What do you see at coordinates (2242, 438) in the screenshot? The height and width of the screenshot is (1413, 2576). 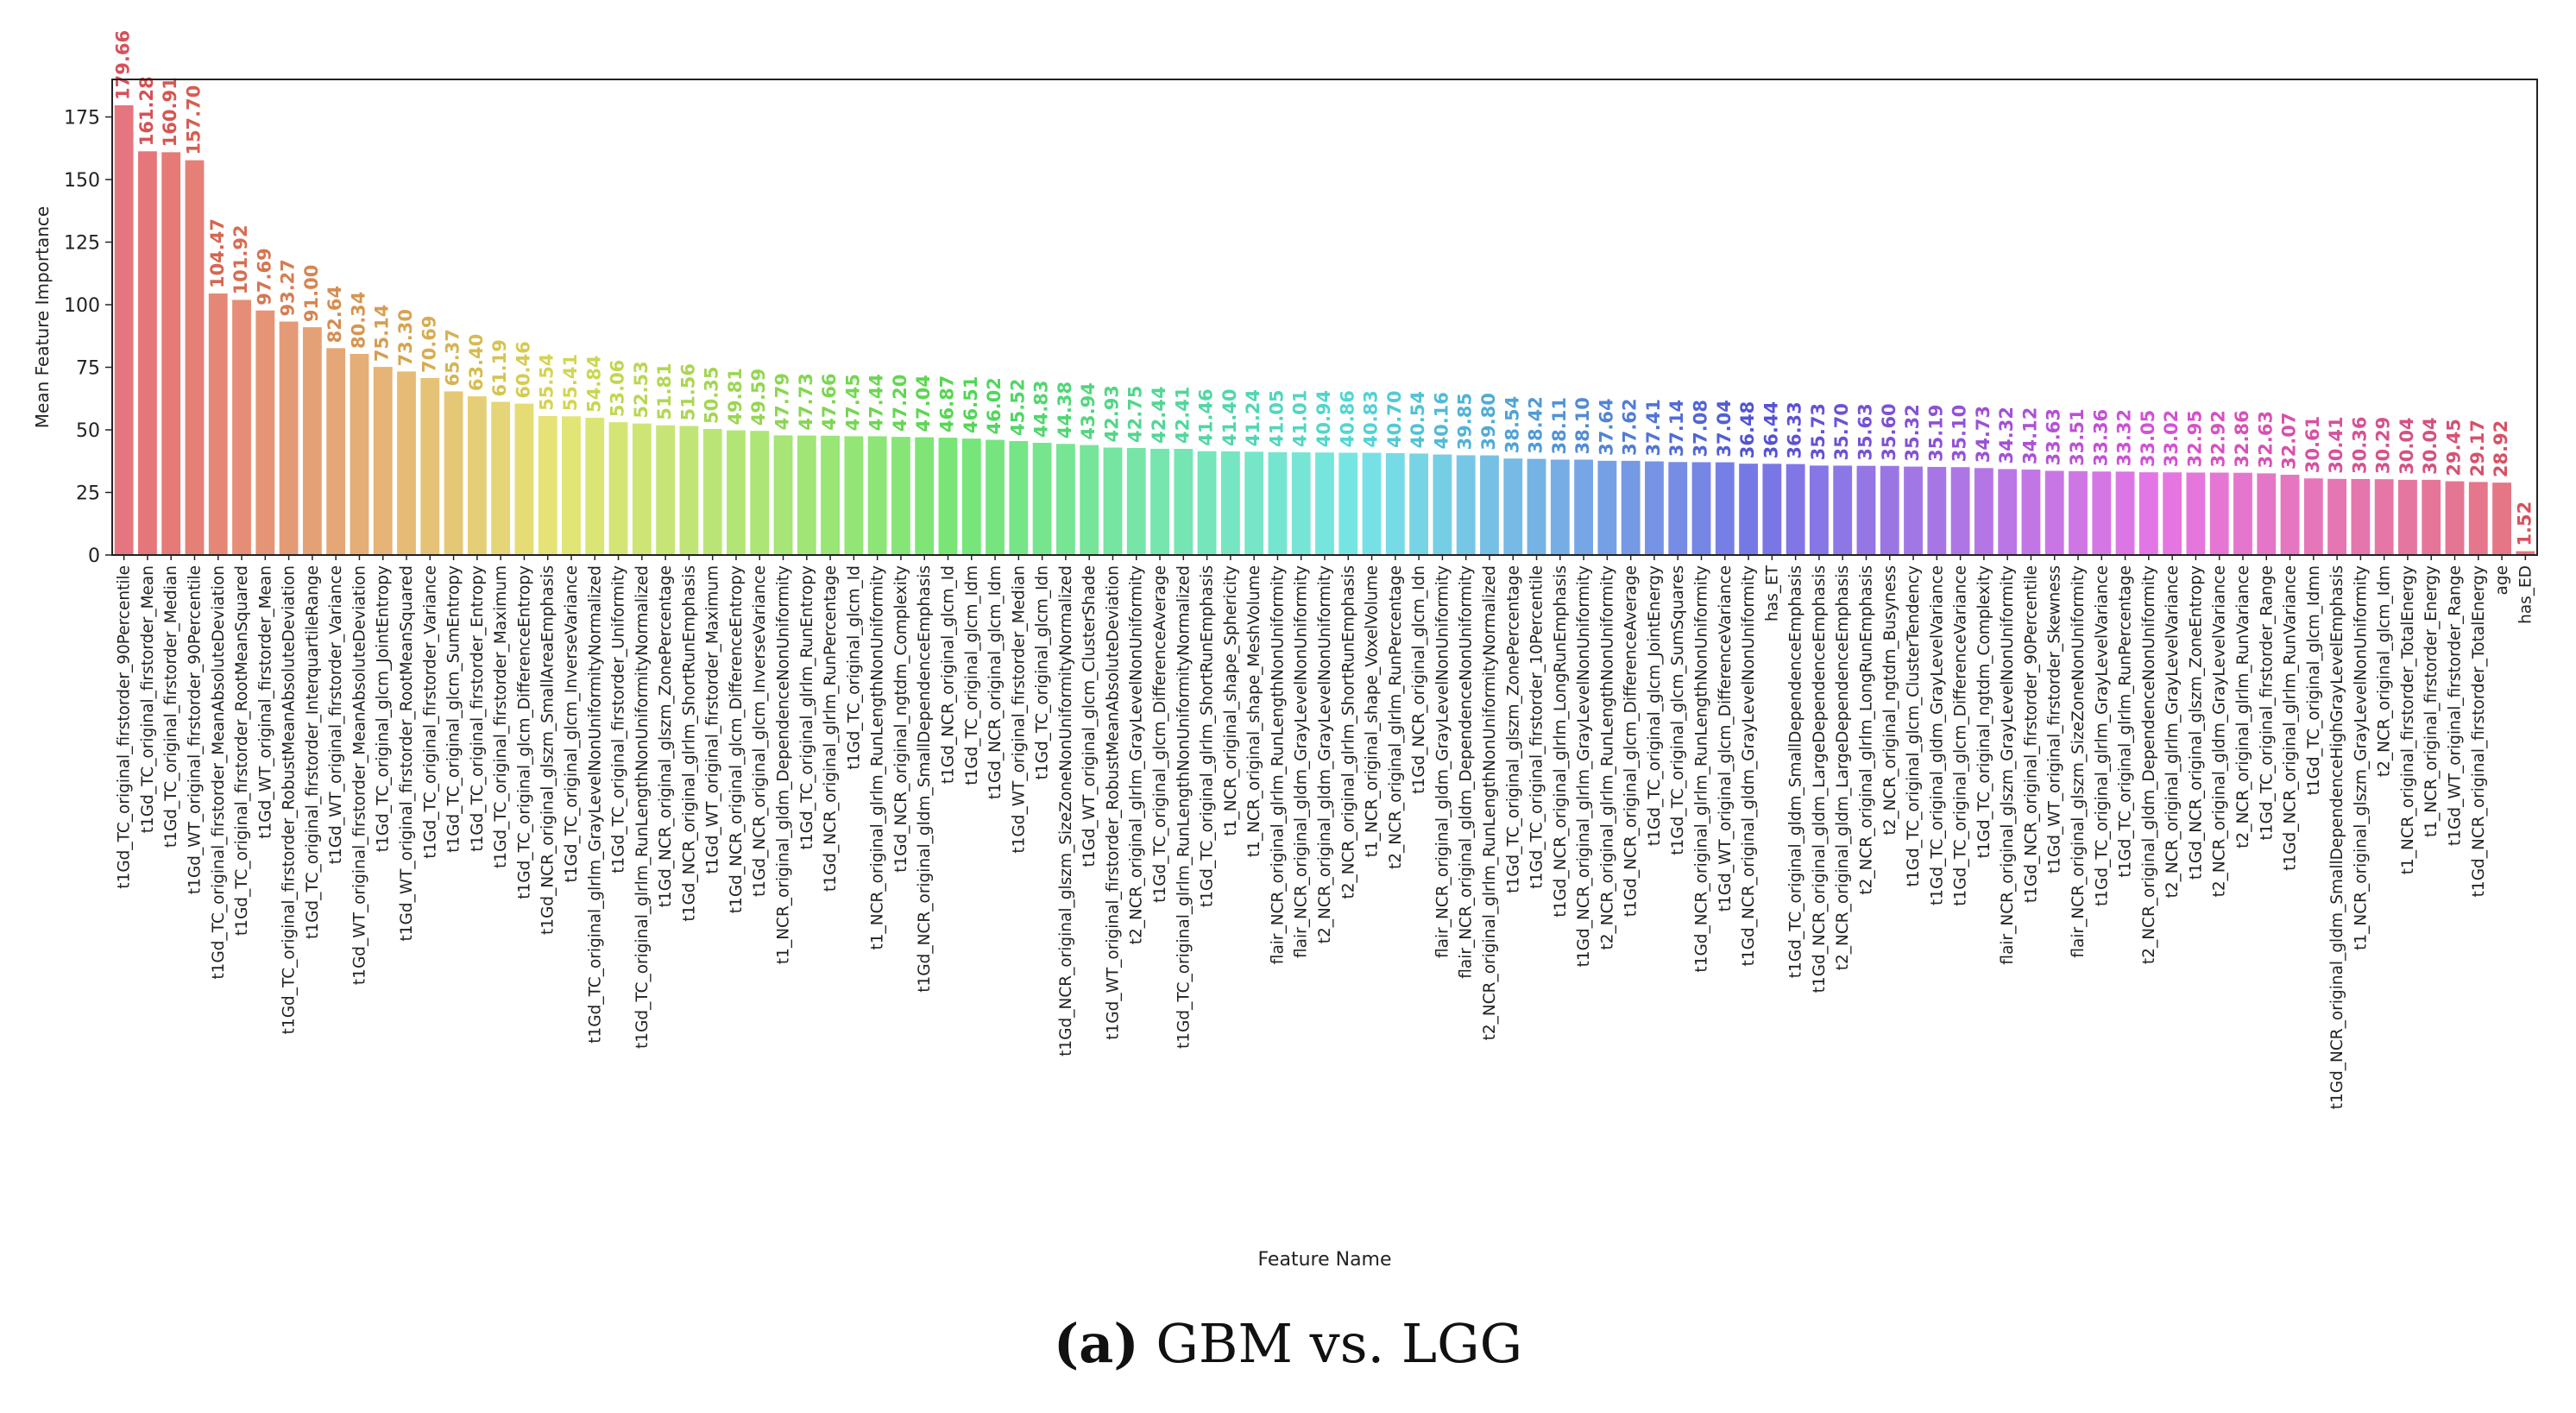 I see `value-label: 32.86` at bounding box center [2242, 438].